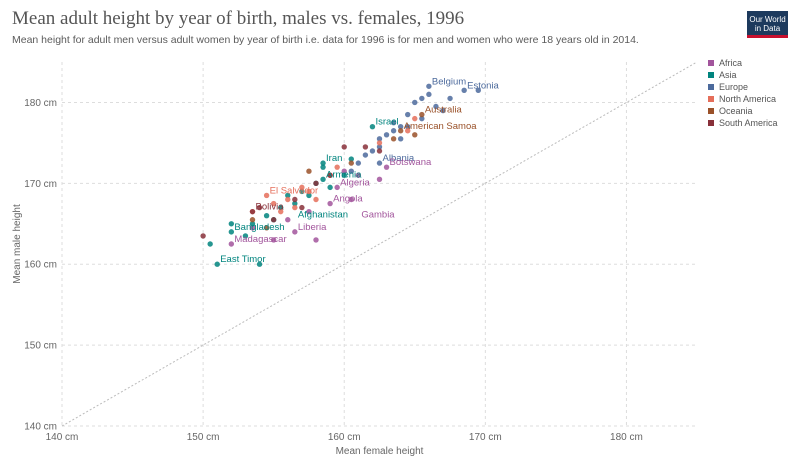  Describe the element at coordinates (743, 63) in the screenshot. I see `legend-item: Africa` at that location.